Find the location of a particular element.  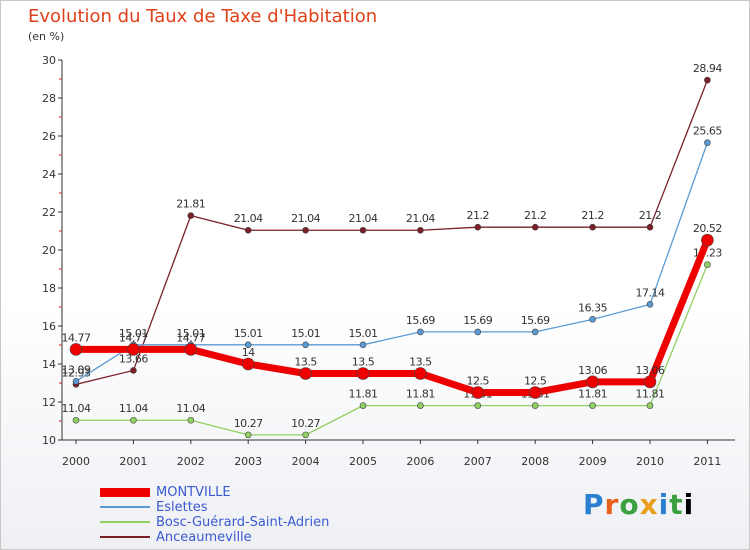

x-tick-label: 2007 is located at coordinates (478, 461).